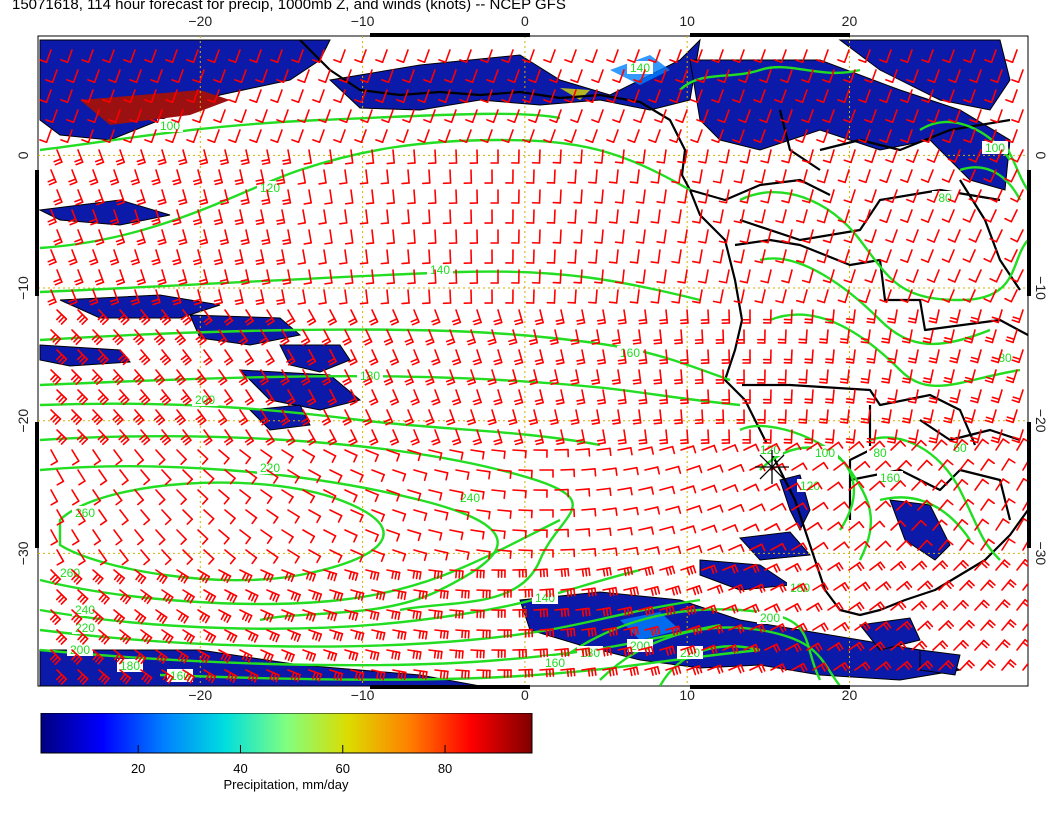 This screenshot has width=1056, height=816. What do you see at coordinates (85, 610) in the screenshot?
I see `contour-label: 240` at bounding box center [85, 610].